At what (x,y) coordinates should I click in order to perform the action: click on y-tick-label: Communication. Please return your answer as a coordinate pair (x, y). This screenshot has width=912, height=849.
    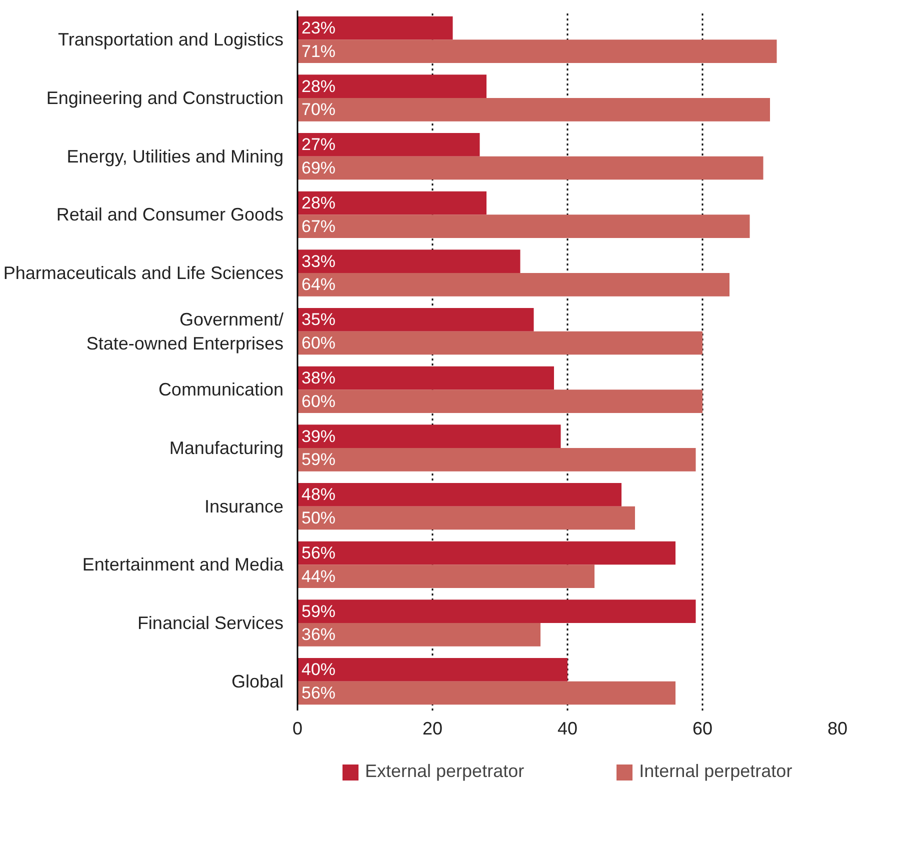
    Looking at the image, I should click on (221, 390).